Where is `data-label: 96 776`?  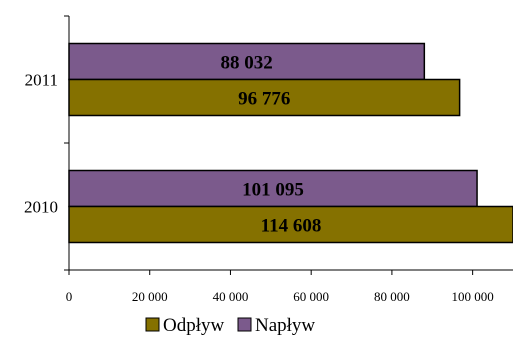 data-label: 96 776 is located at coordinates (264, 99).